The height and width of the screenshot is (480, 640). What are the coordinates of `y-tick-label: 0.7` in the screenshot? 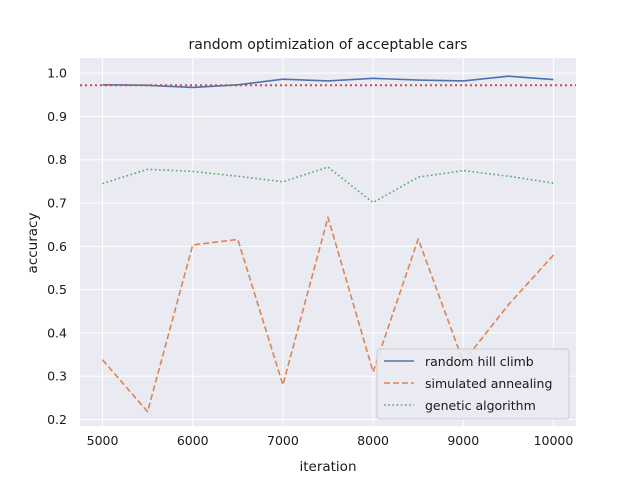 It's located at (57, 203).